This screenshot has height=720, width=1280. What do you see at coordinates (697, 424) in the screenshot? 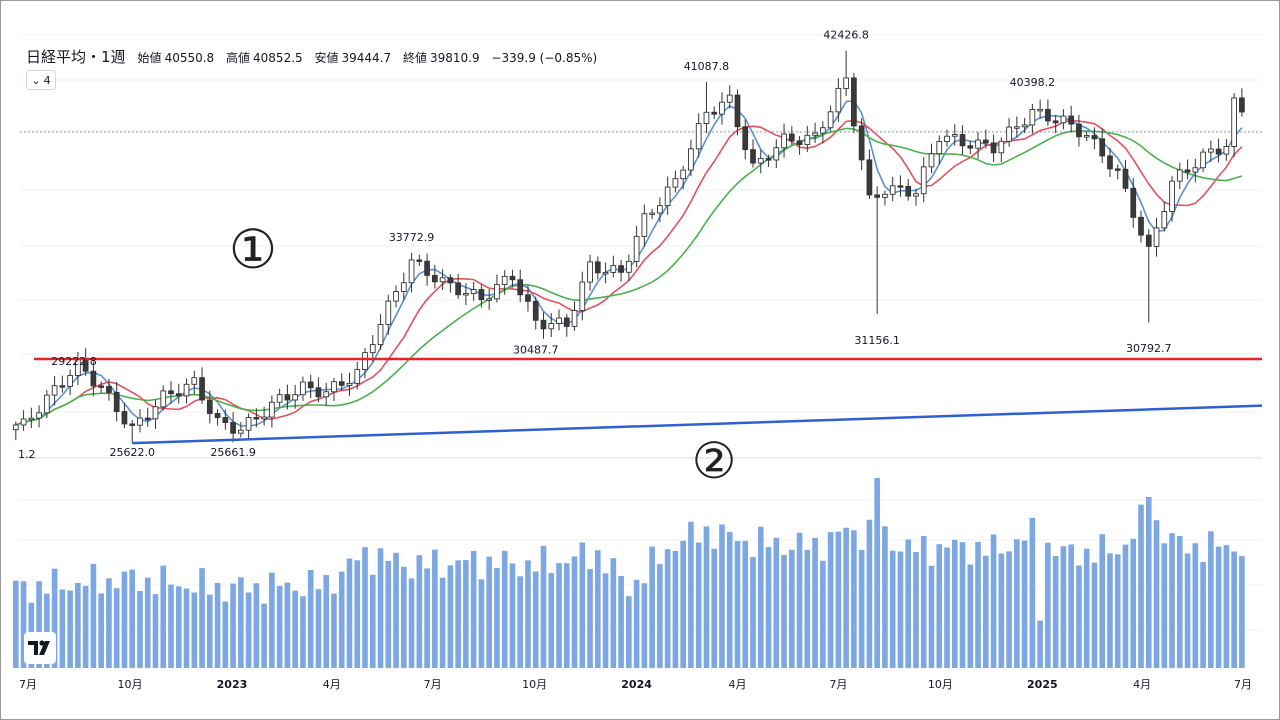
I see `trendline-rising` at bounding box center [697, 424].